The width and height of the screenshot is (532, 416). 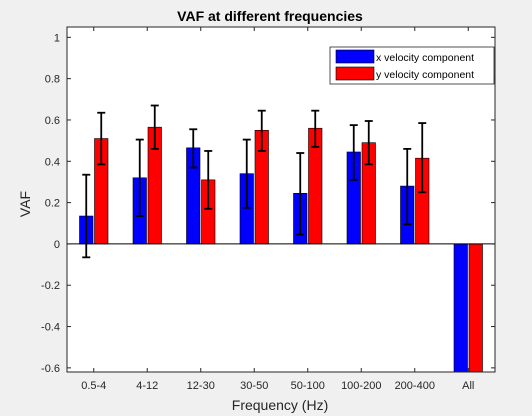 What do you see at coordinates (25, 204) in the screenshot?
I see `y-axis-label: VAF` at bounding box center [25, 204].